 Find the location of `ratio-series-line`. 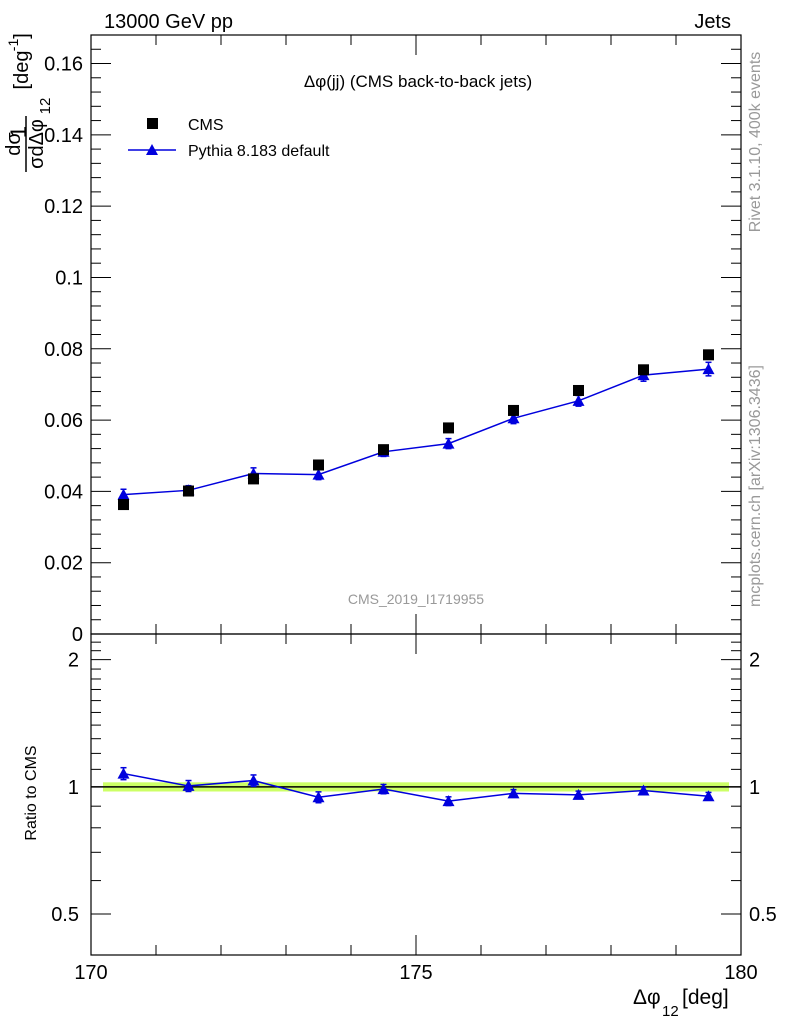

ratio-series-line is located at coordinates (416, 787).